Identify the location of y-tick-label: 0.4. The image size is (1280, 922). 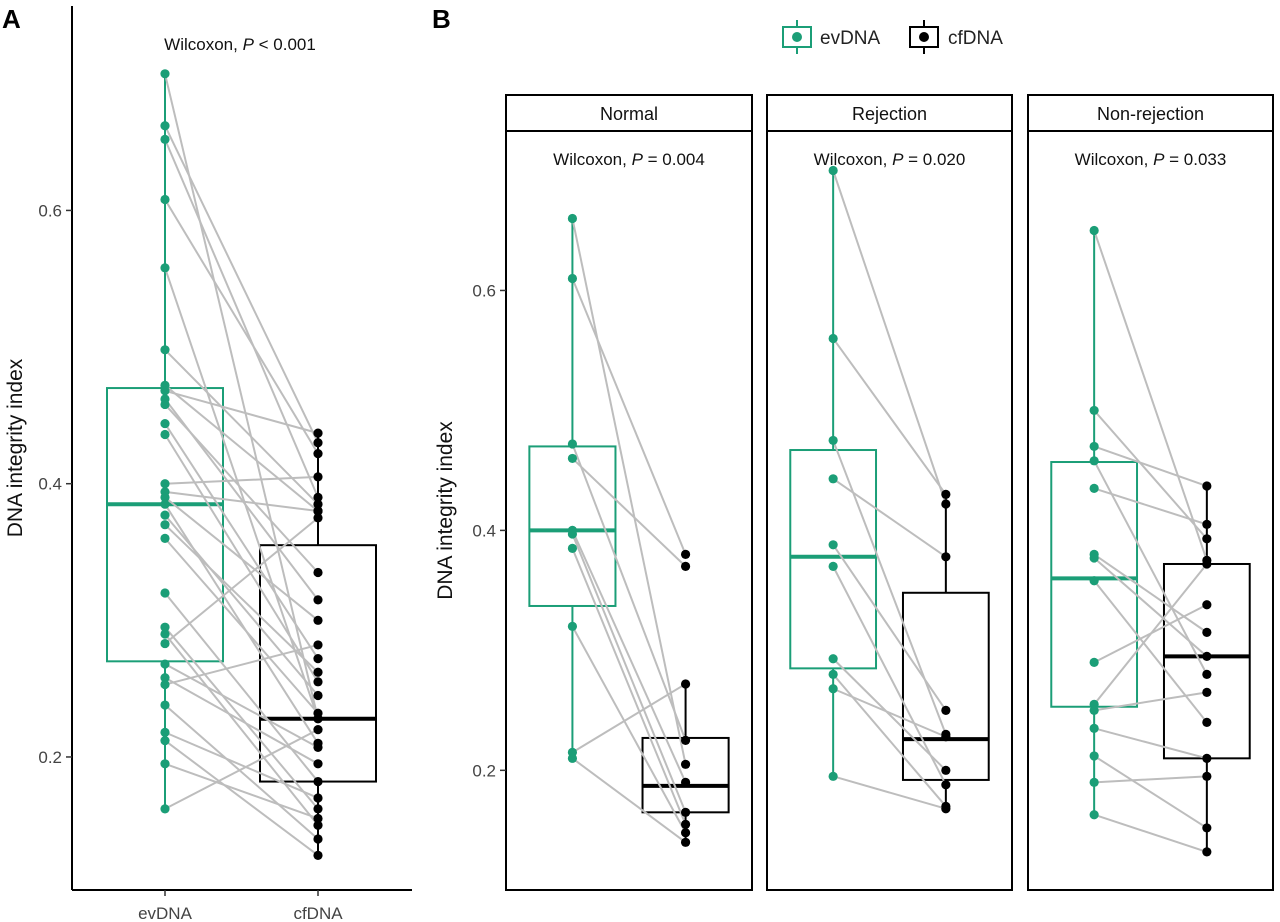
(50, 484).